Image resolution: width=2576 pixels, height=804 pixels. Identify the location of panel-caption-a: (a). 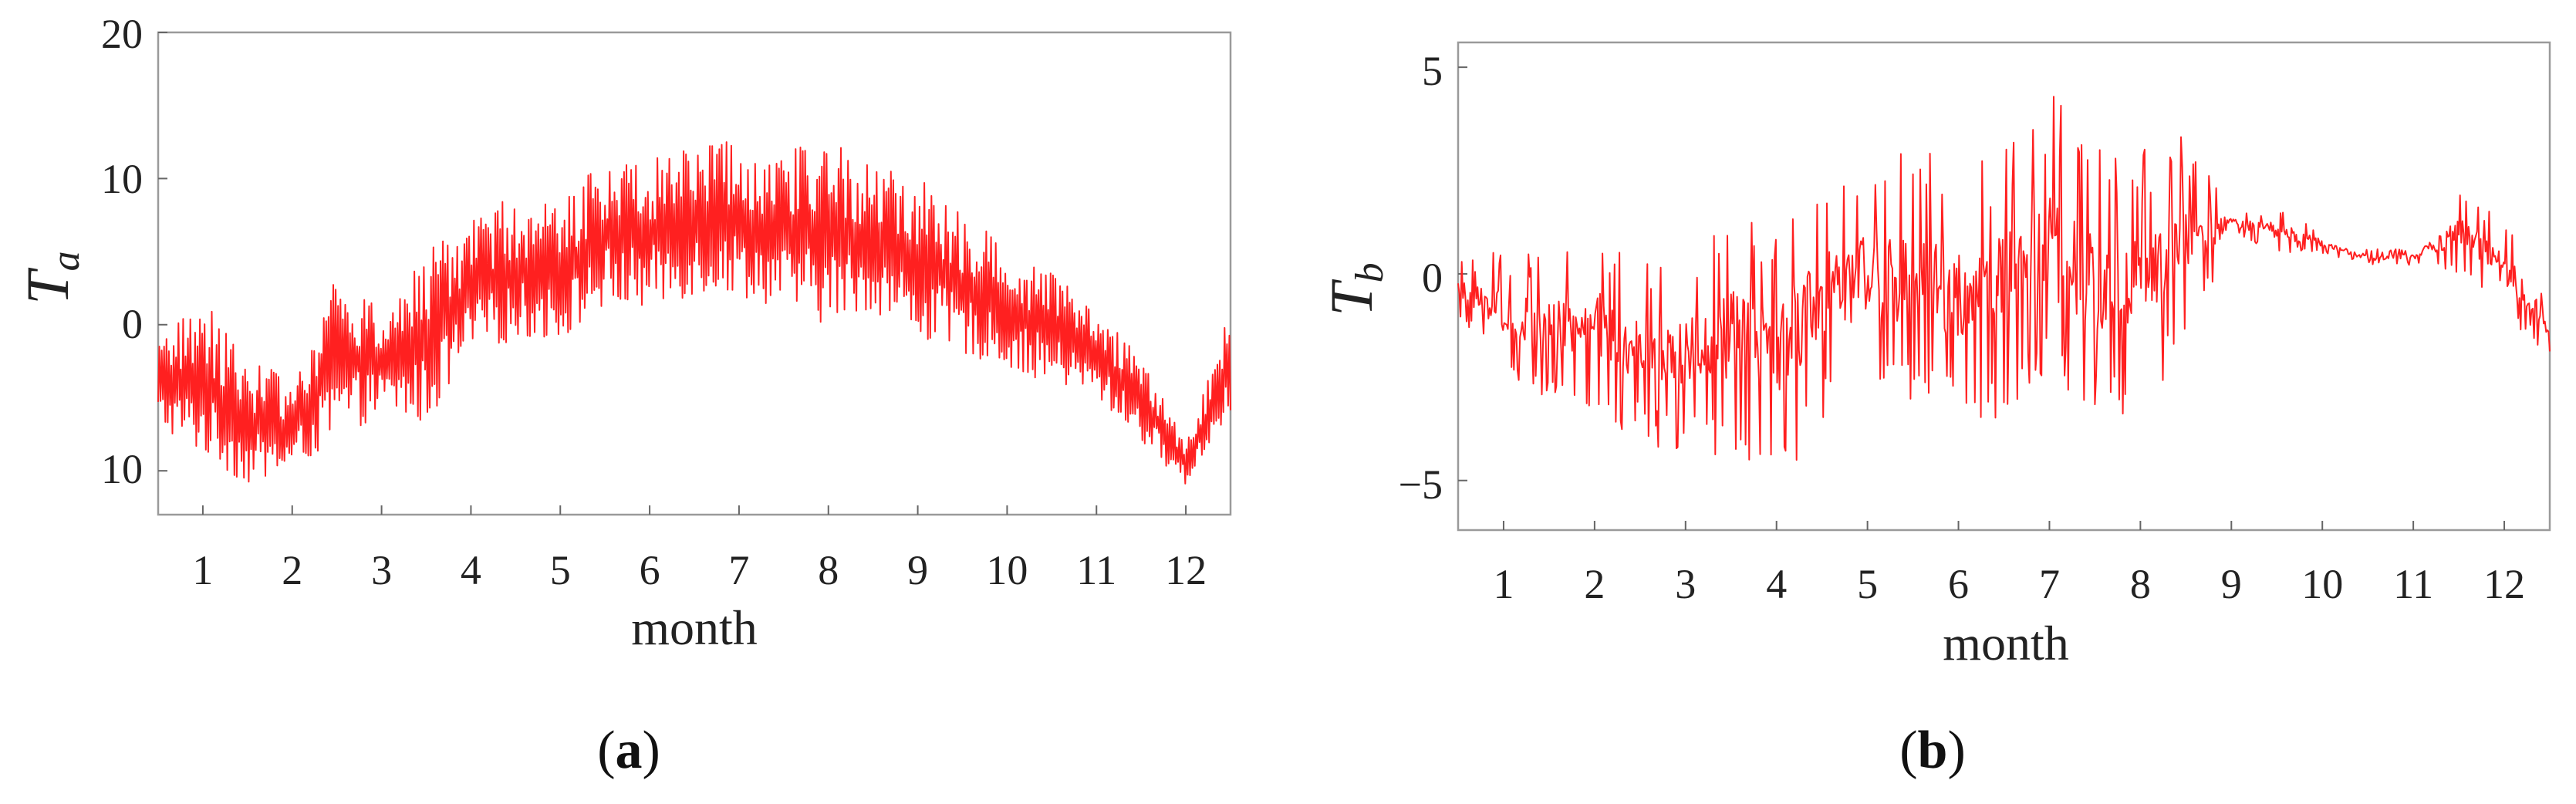
(628, 750).